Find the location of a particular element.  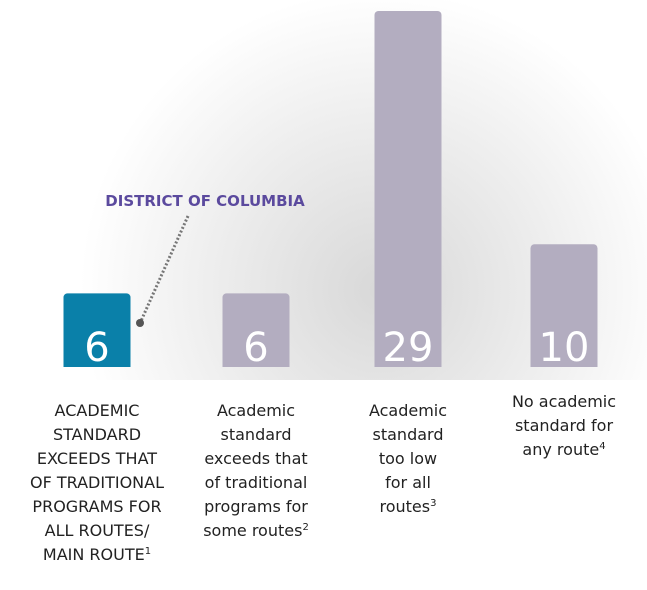

category-label: programs for is located at coordinates (256, 506).